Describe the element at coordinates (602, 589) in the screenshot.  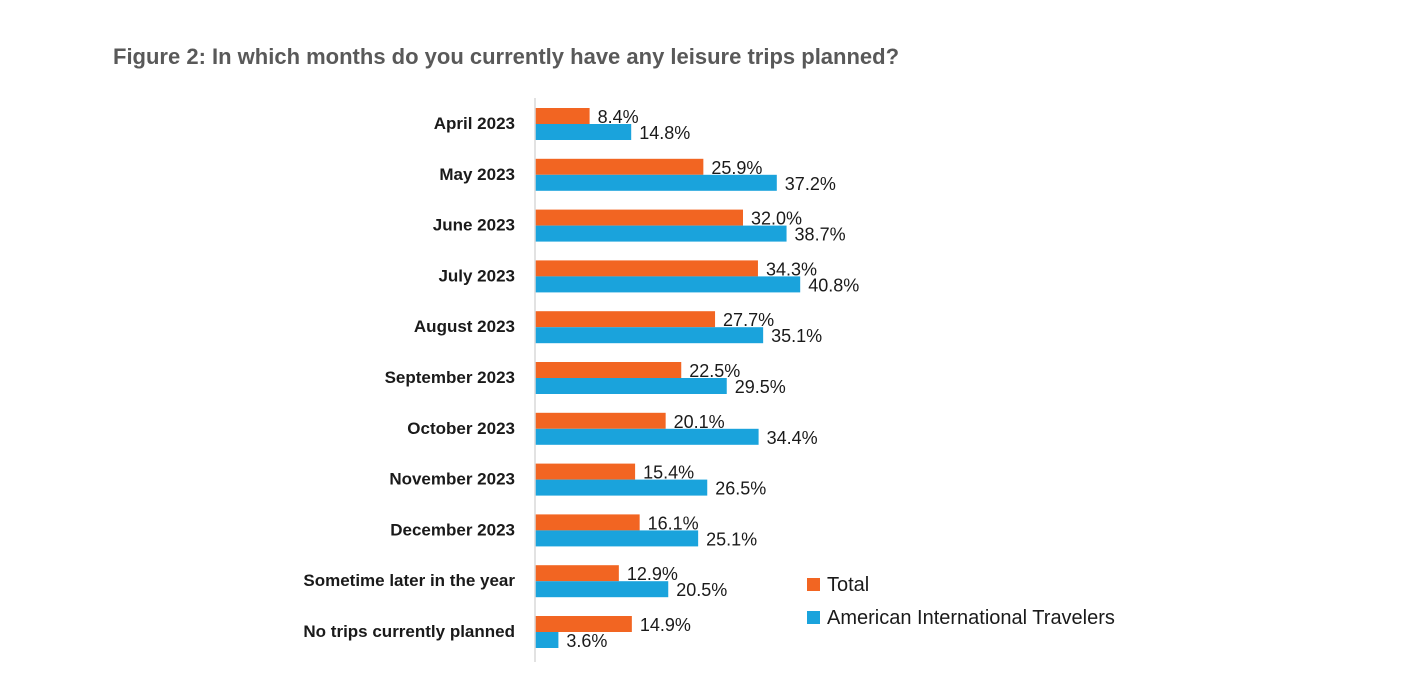
I see `bar-american-international-travelers-sometime-later-in-the-year` at that location.